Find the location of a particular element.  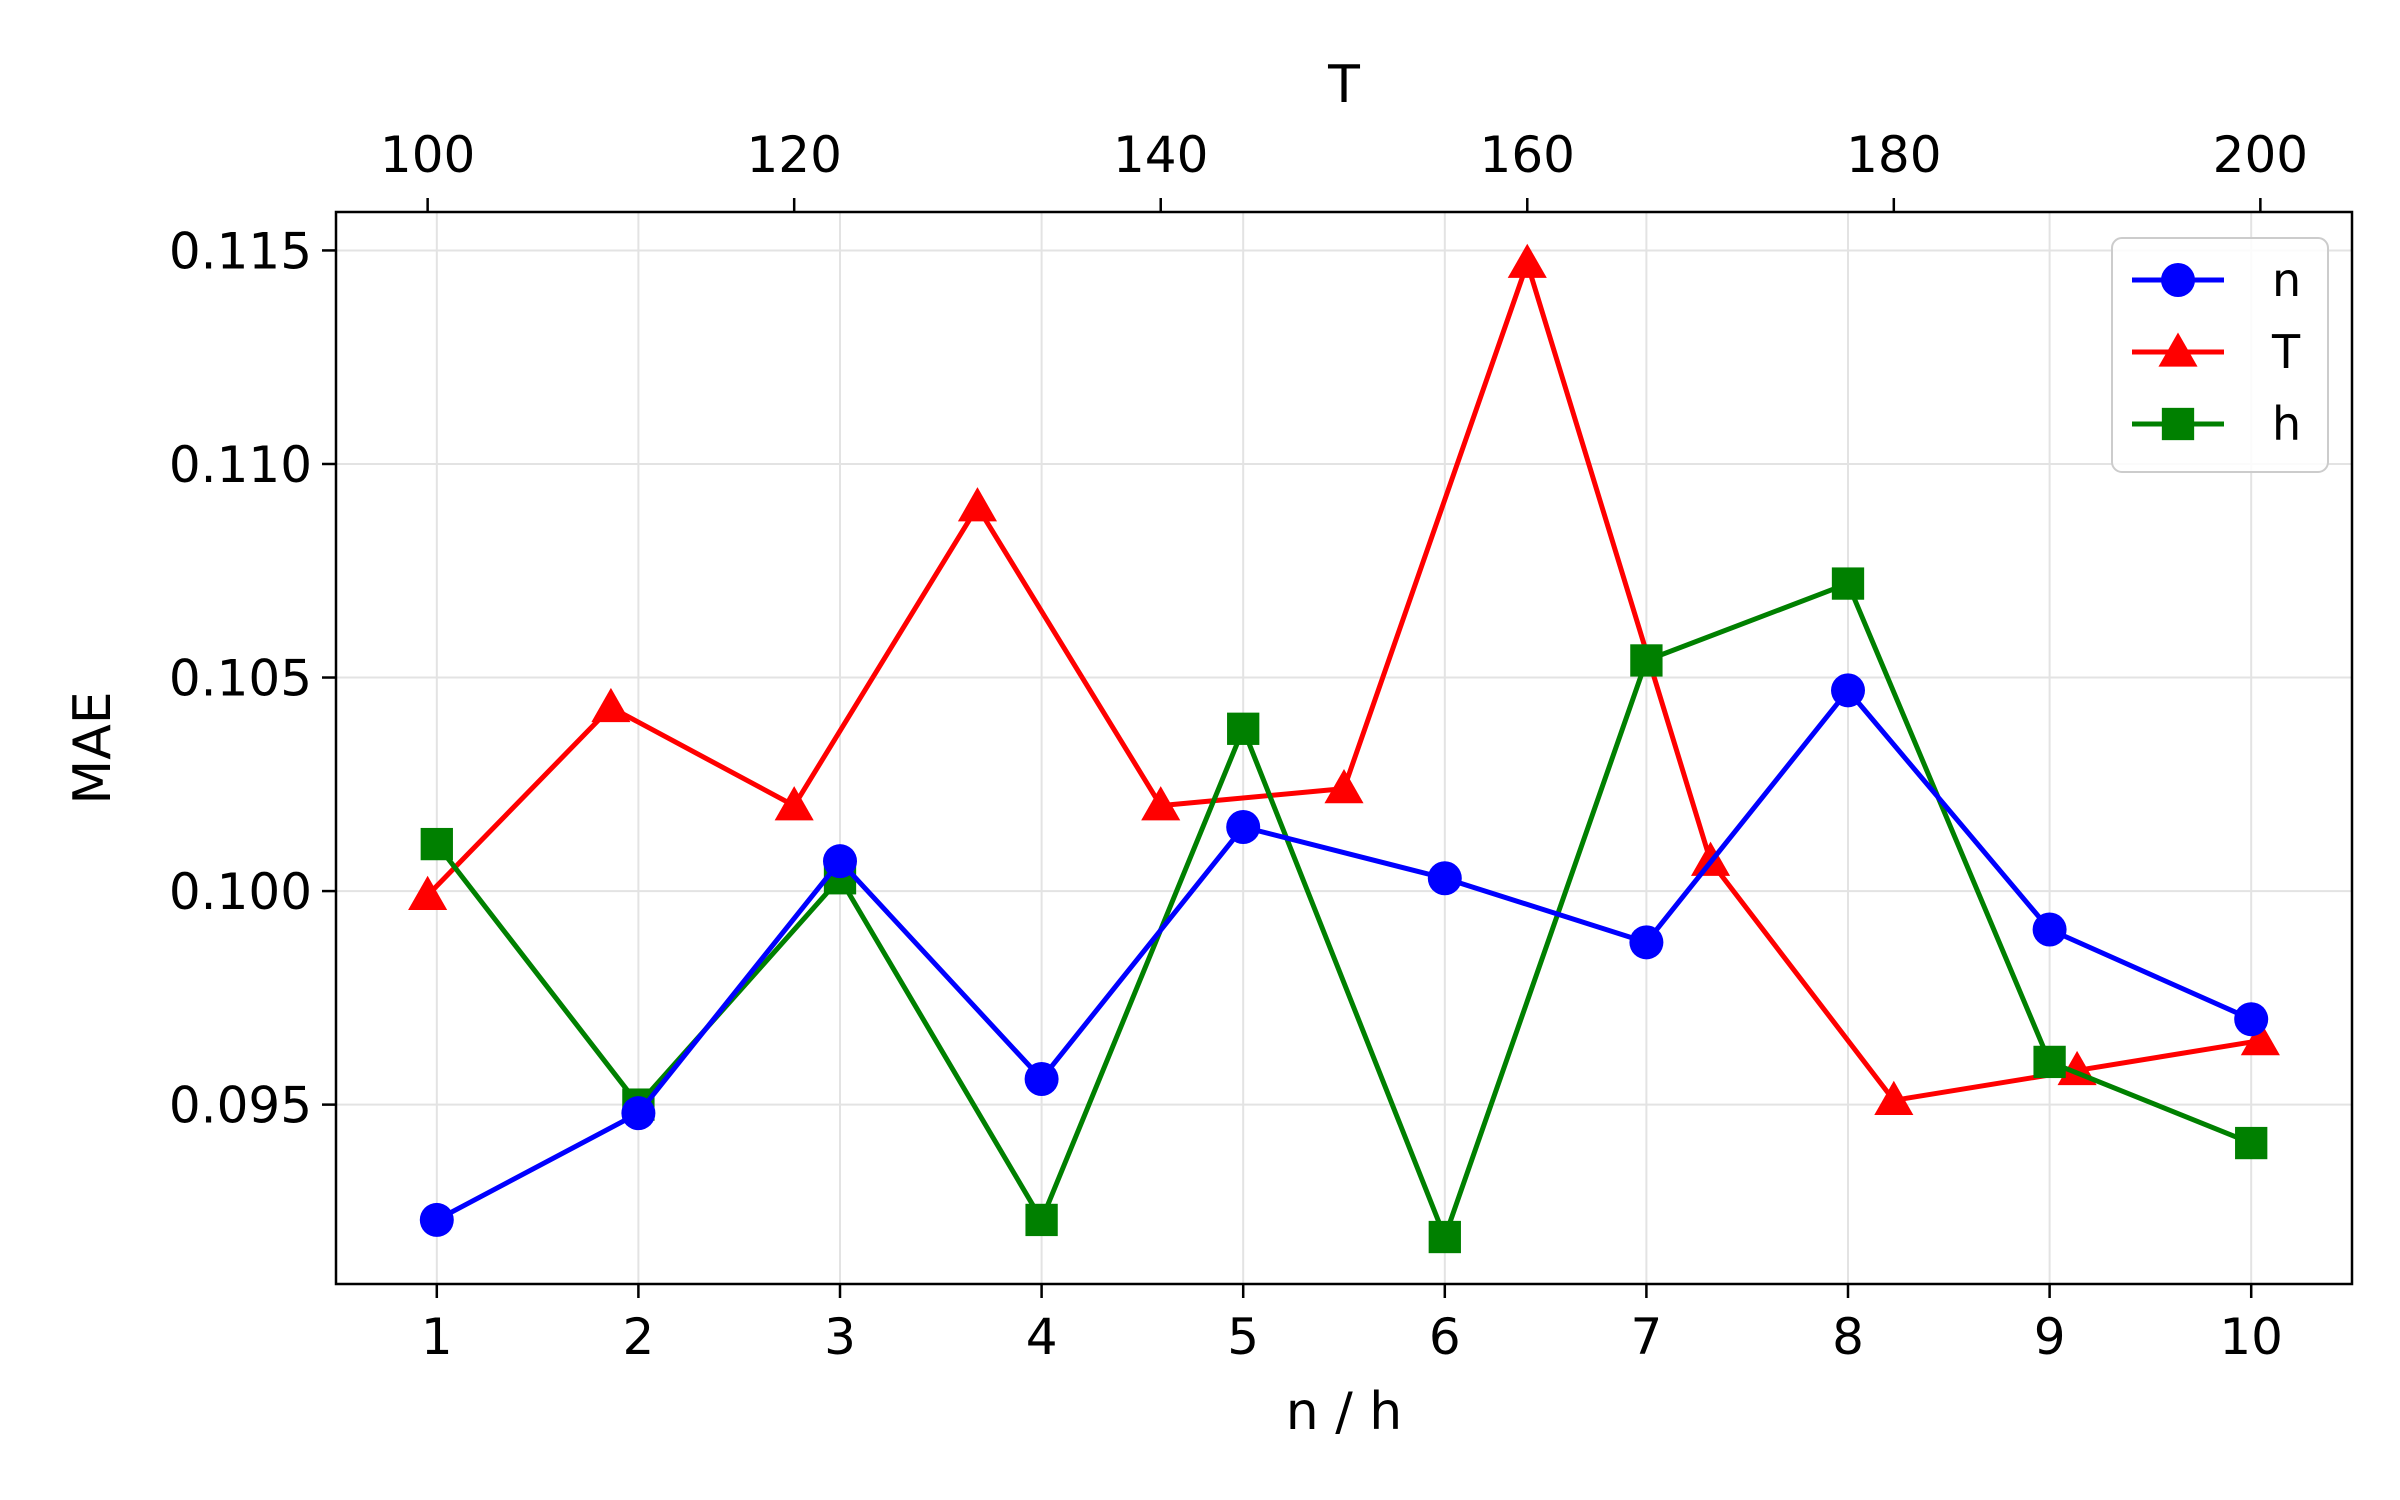

x-tick-label: 9 is located at coordinates (2050, 1337).